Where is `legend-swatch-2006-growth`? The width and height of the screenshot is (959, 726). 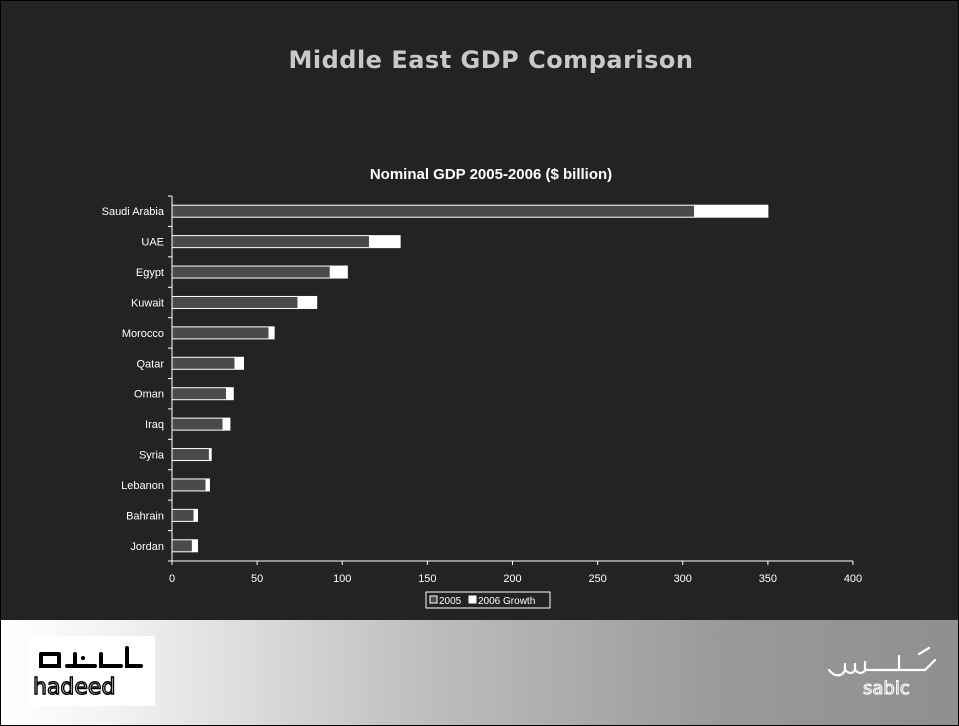 legend-swatch-2006-growth is located at coordinates (472, 599).